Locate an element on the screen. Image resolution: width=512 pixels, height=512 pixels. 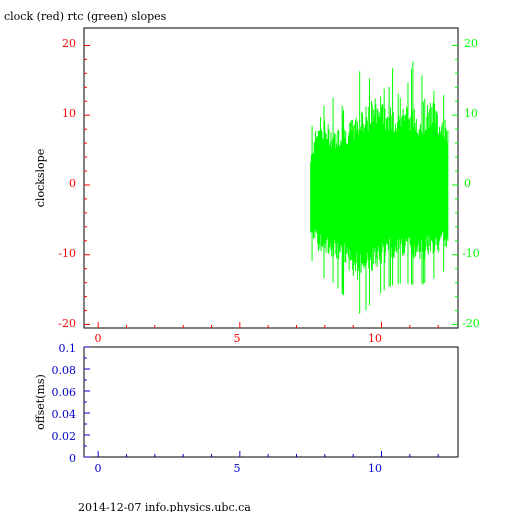
top-x-tick-5: 5 is located at coordinates (237, 338).